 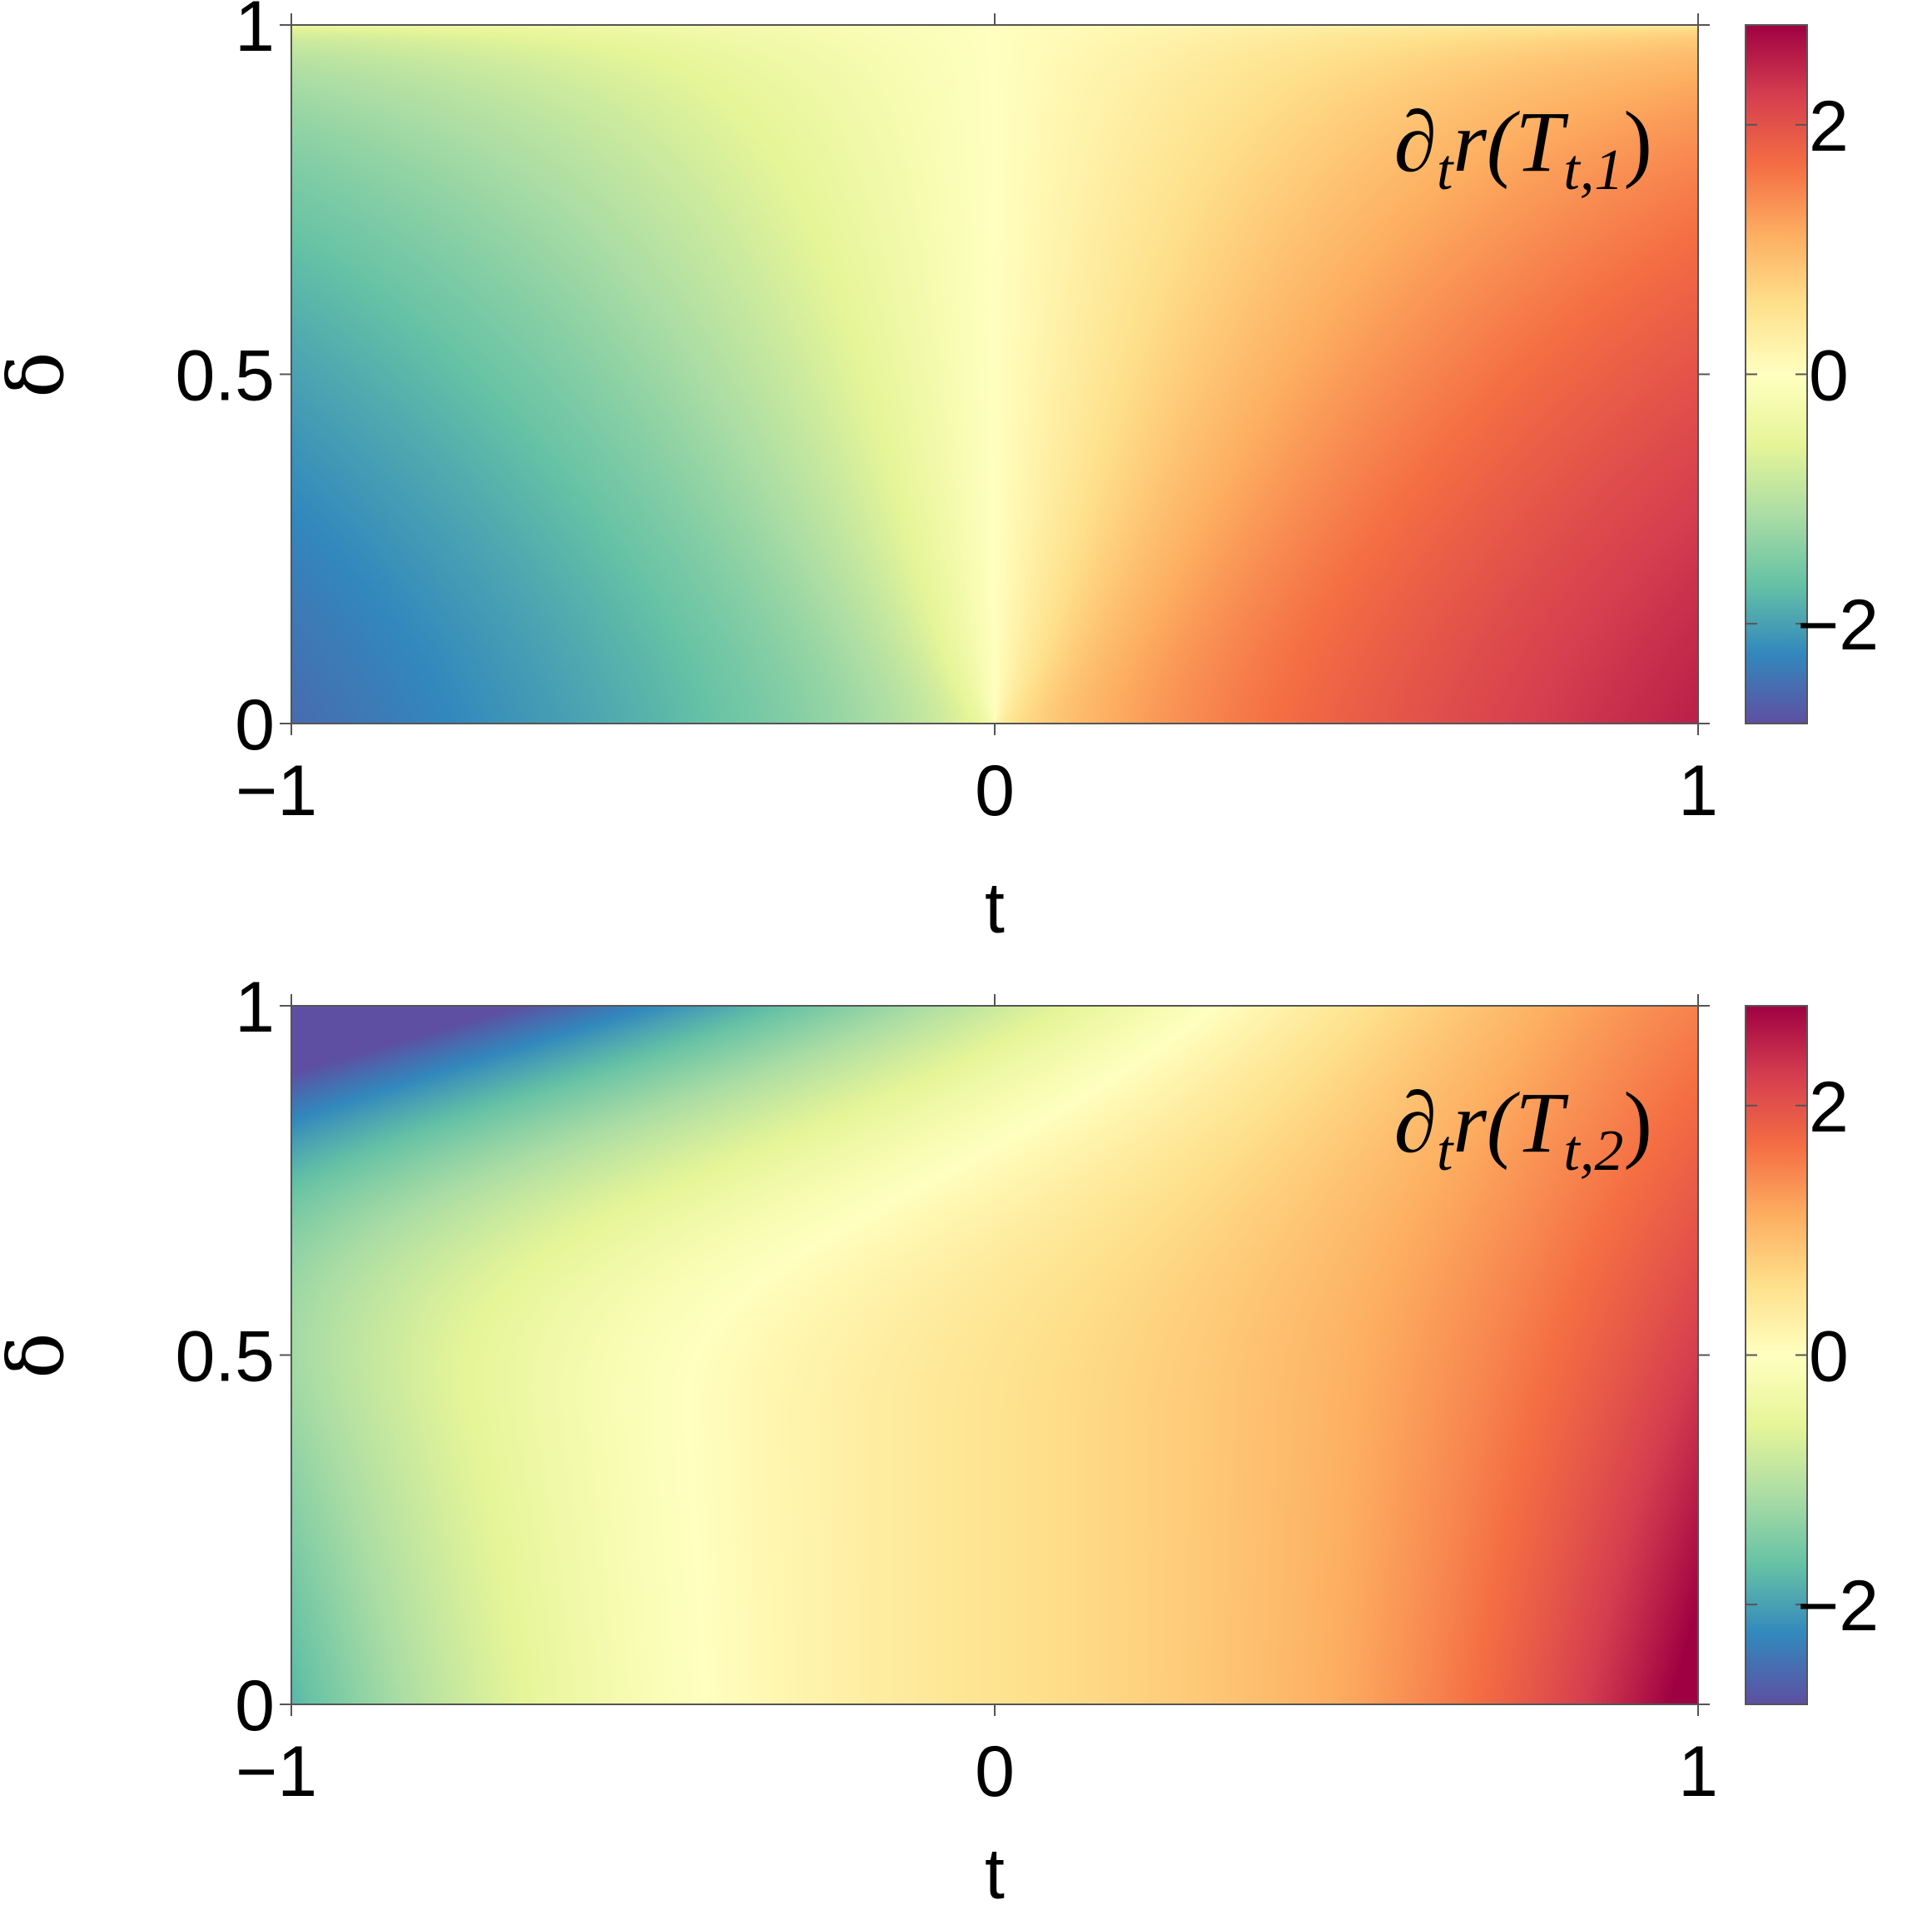 I want to click on top-y-axis-label: δ, so click(x=40, y=374).